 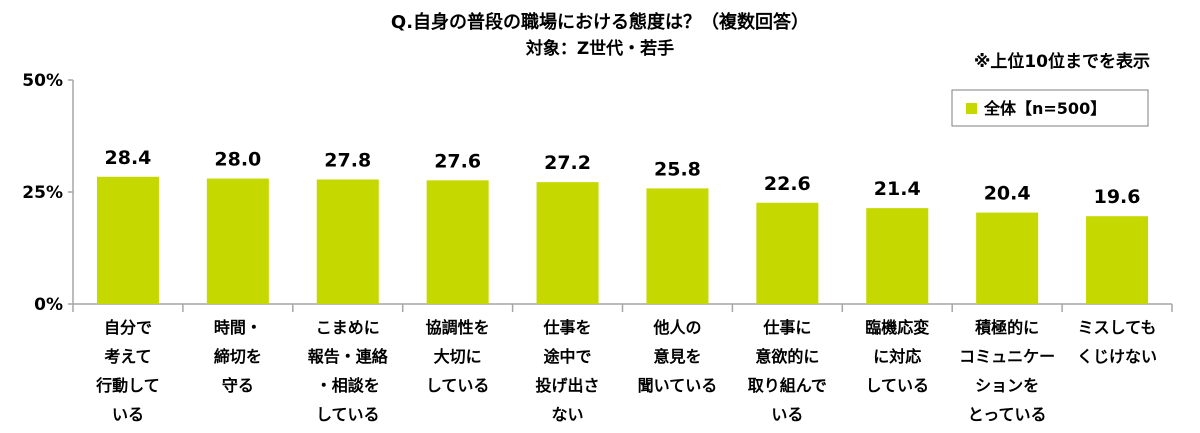 I want to click on category-label-line: 行動して, so click(x=127, y=385).